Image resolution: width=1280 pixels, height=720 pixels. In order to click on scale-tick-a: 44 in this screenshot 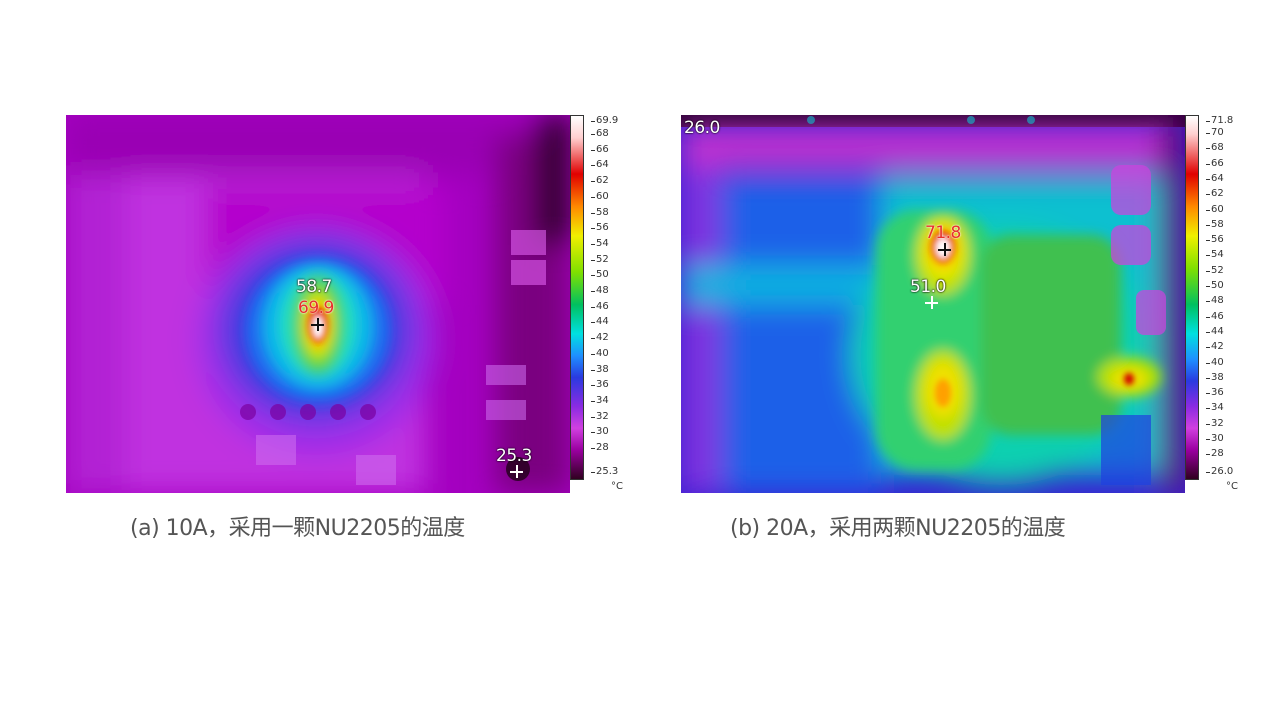, I will do `click(600, 322)`.